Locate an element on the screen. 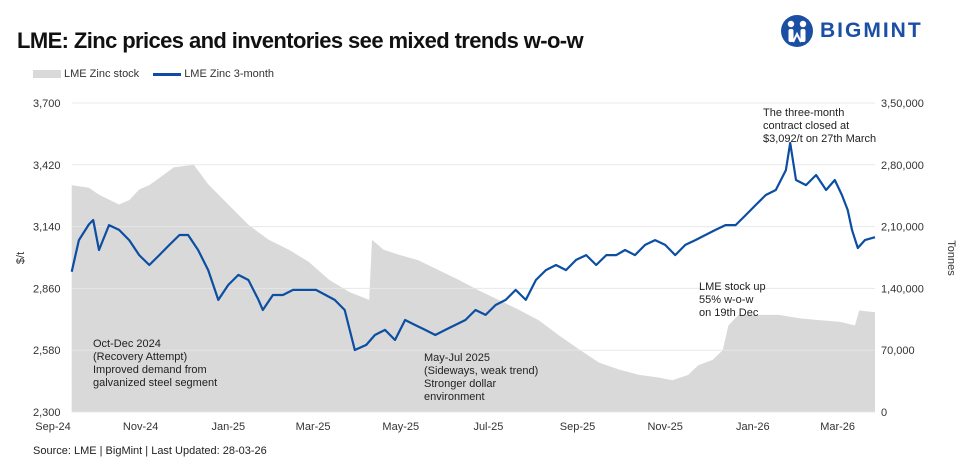 The image size is (961, 469). annotation-line: Stronger dollar is located at coordinates (460, 384).